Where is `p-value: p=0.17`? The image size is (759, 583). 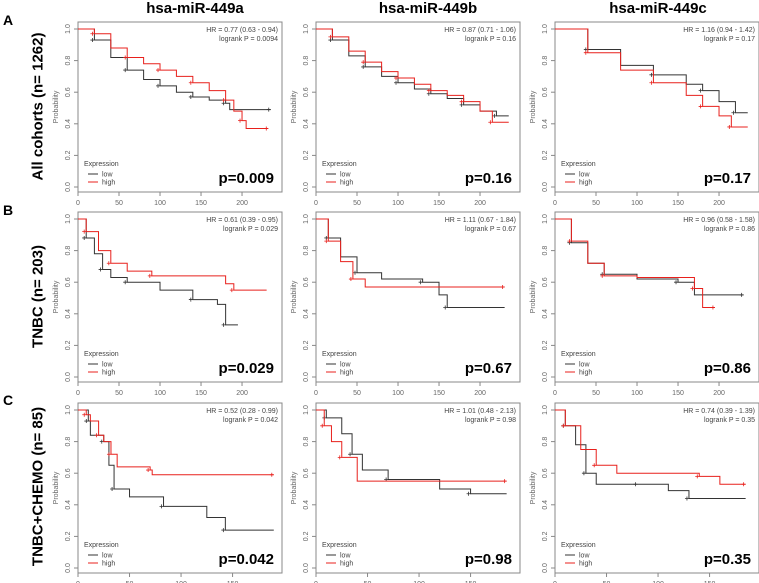
p-value: p=0.17 is located at coordinates (727, 178).